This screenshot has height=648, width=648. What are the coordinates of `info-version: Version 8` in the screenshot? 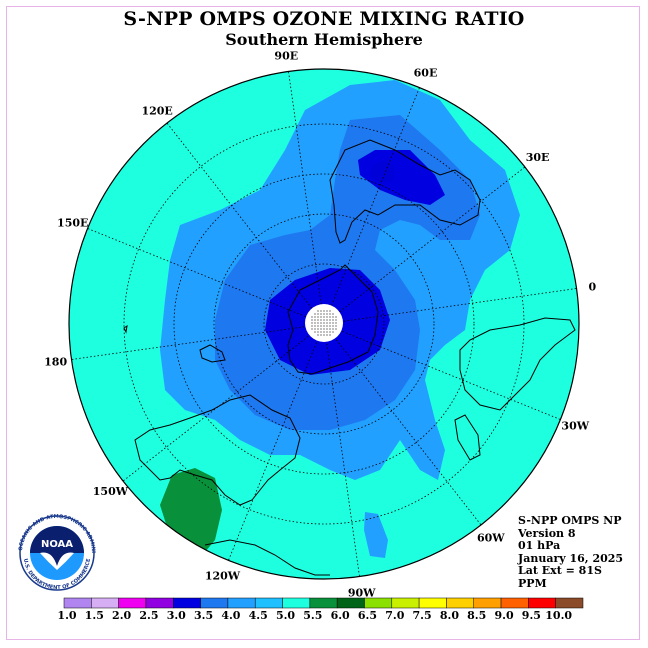 It's located at (547, 533).